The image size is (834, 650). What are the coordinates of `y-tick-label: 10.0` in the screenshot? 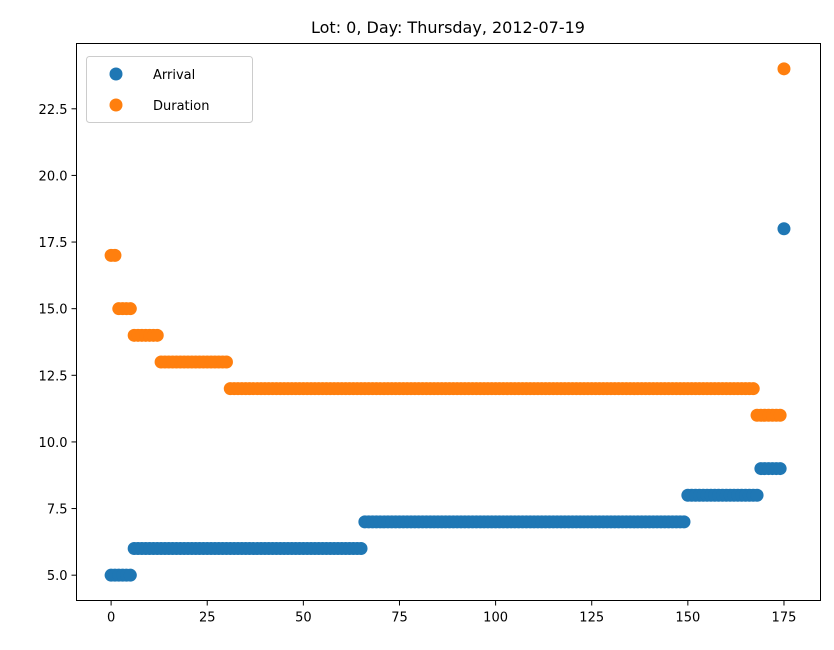 It's located at (53, 443).